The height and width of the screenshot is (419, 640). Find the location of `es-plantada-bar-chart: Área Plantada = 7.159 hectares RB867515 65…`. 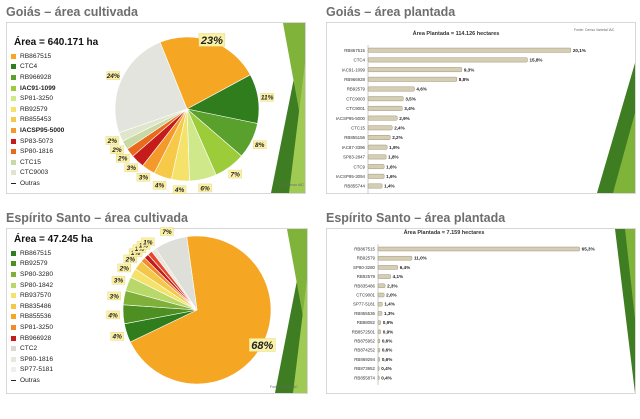

es-plantada-bar-chart: Área Plantada = 7.159 hectares RB867515 65… is located at coordinates (473, 307).